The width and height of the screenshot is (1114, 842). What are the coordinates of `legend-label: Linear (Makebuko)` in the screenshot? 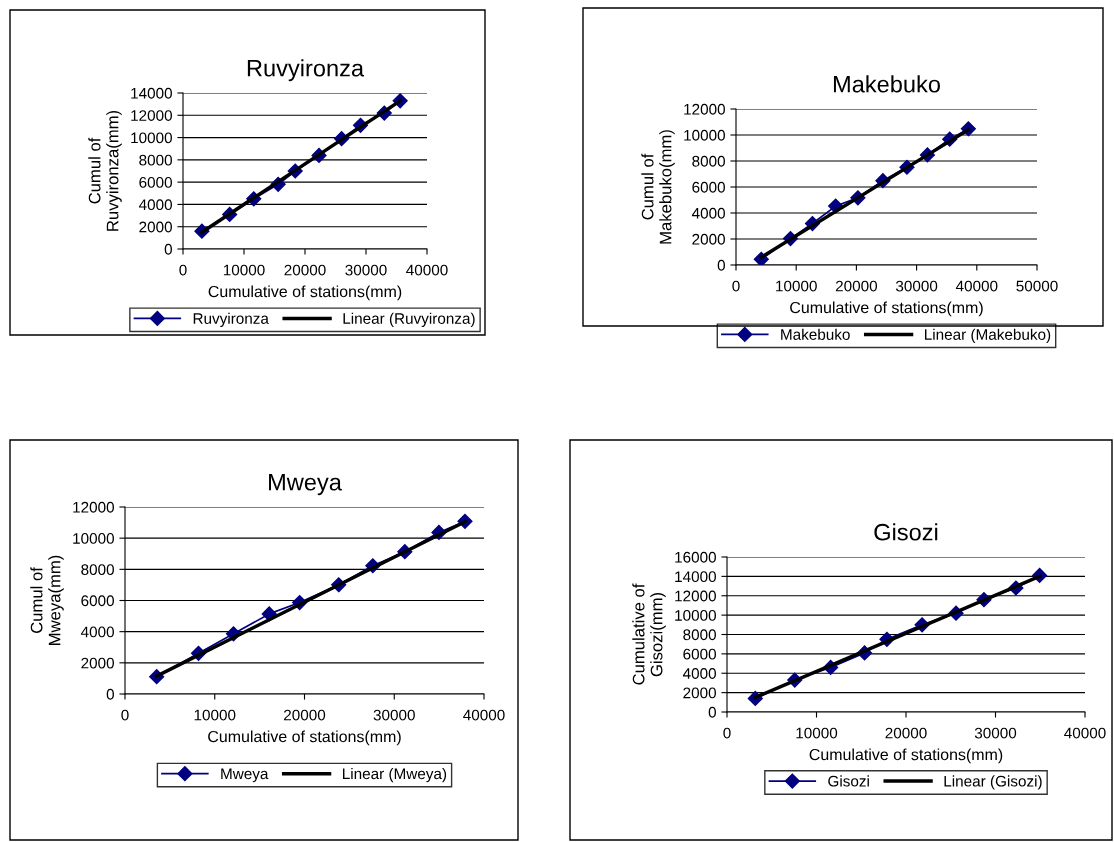 It's located at (988, 335).